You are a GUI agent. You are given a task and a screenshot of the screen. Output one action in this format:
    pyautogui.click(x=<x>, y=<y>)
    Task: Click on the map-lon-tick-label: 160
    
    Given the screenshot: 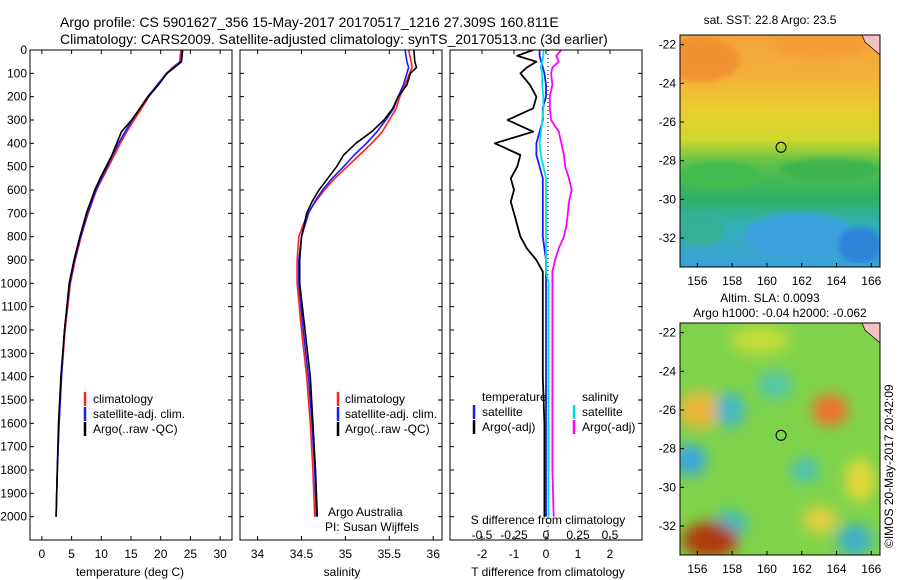 What is the action you would take?
    pyautogui.click(x=767, y=569)
    